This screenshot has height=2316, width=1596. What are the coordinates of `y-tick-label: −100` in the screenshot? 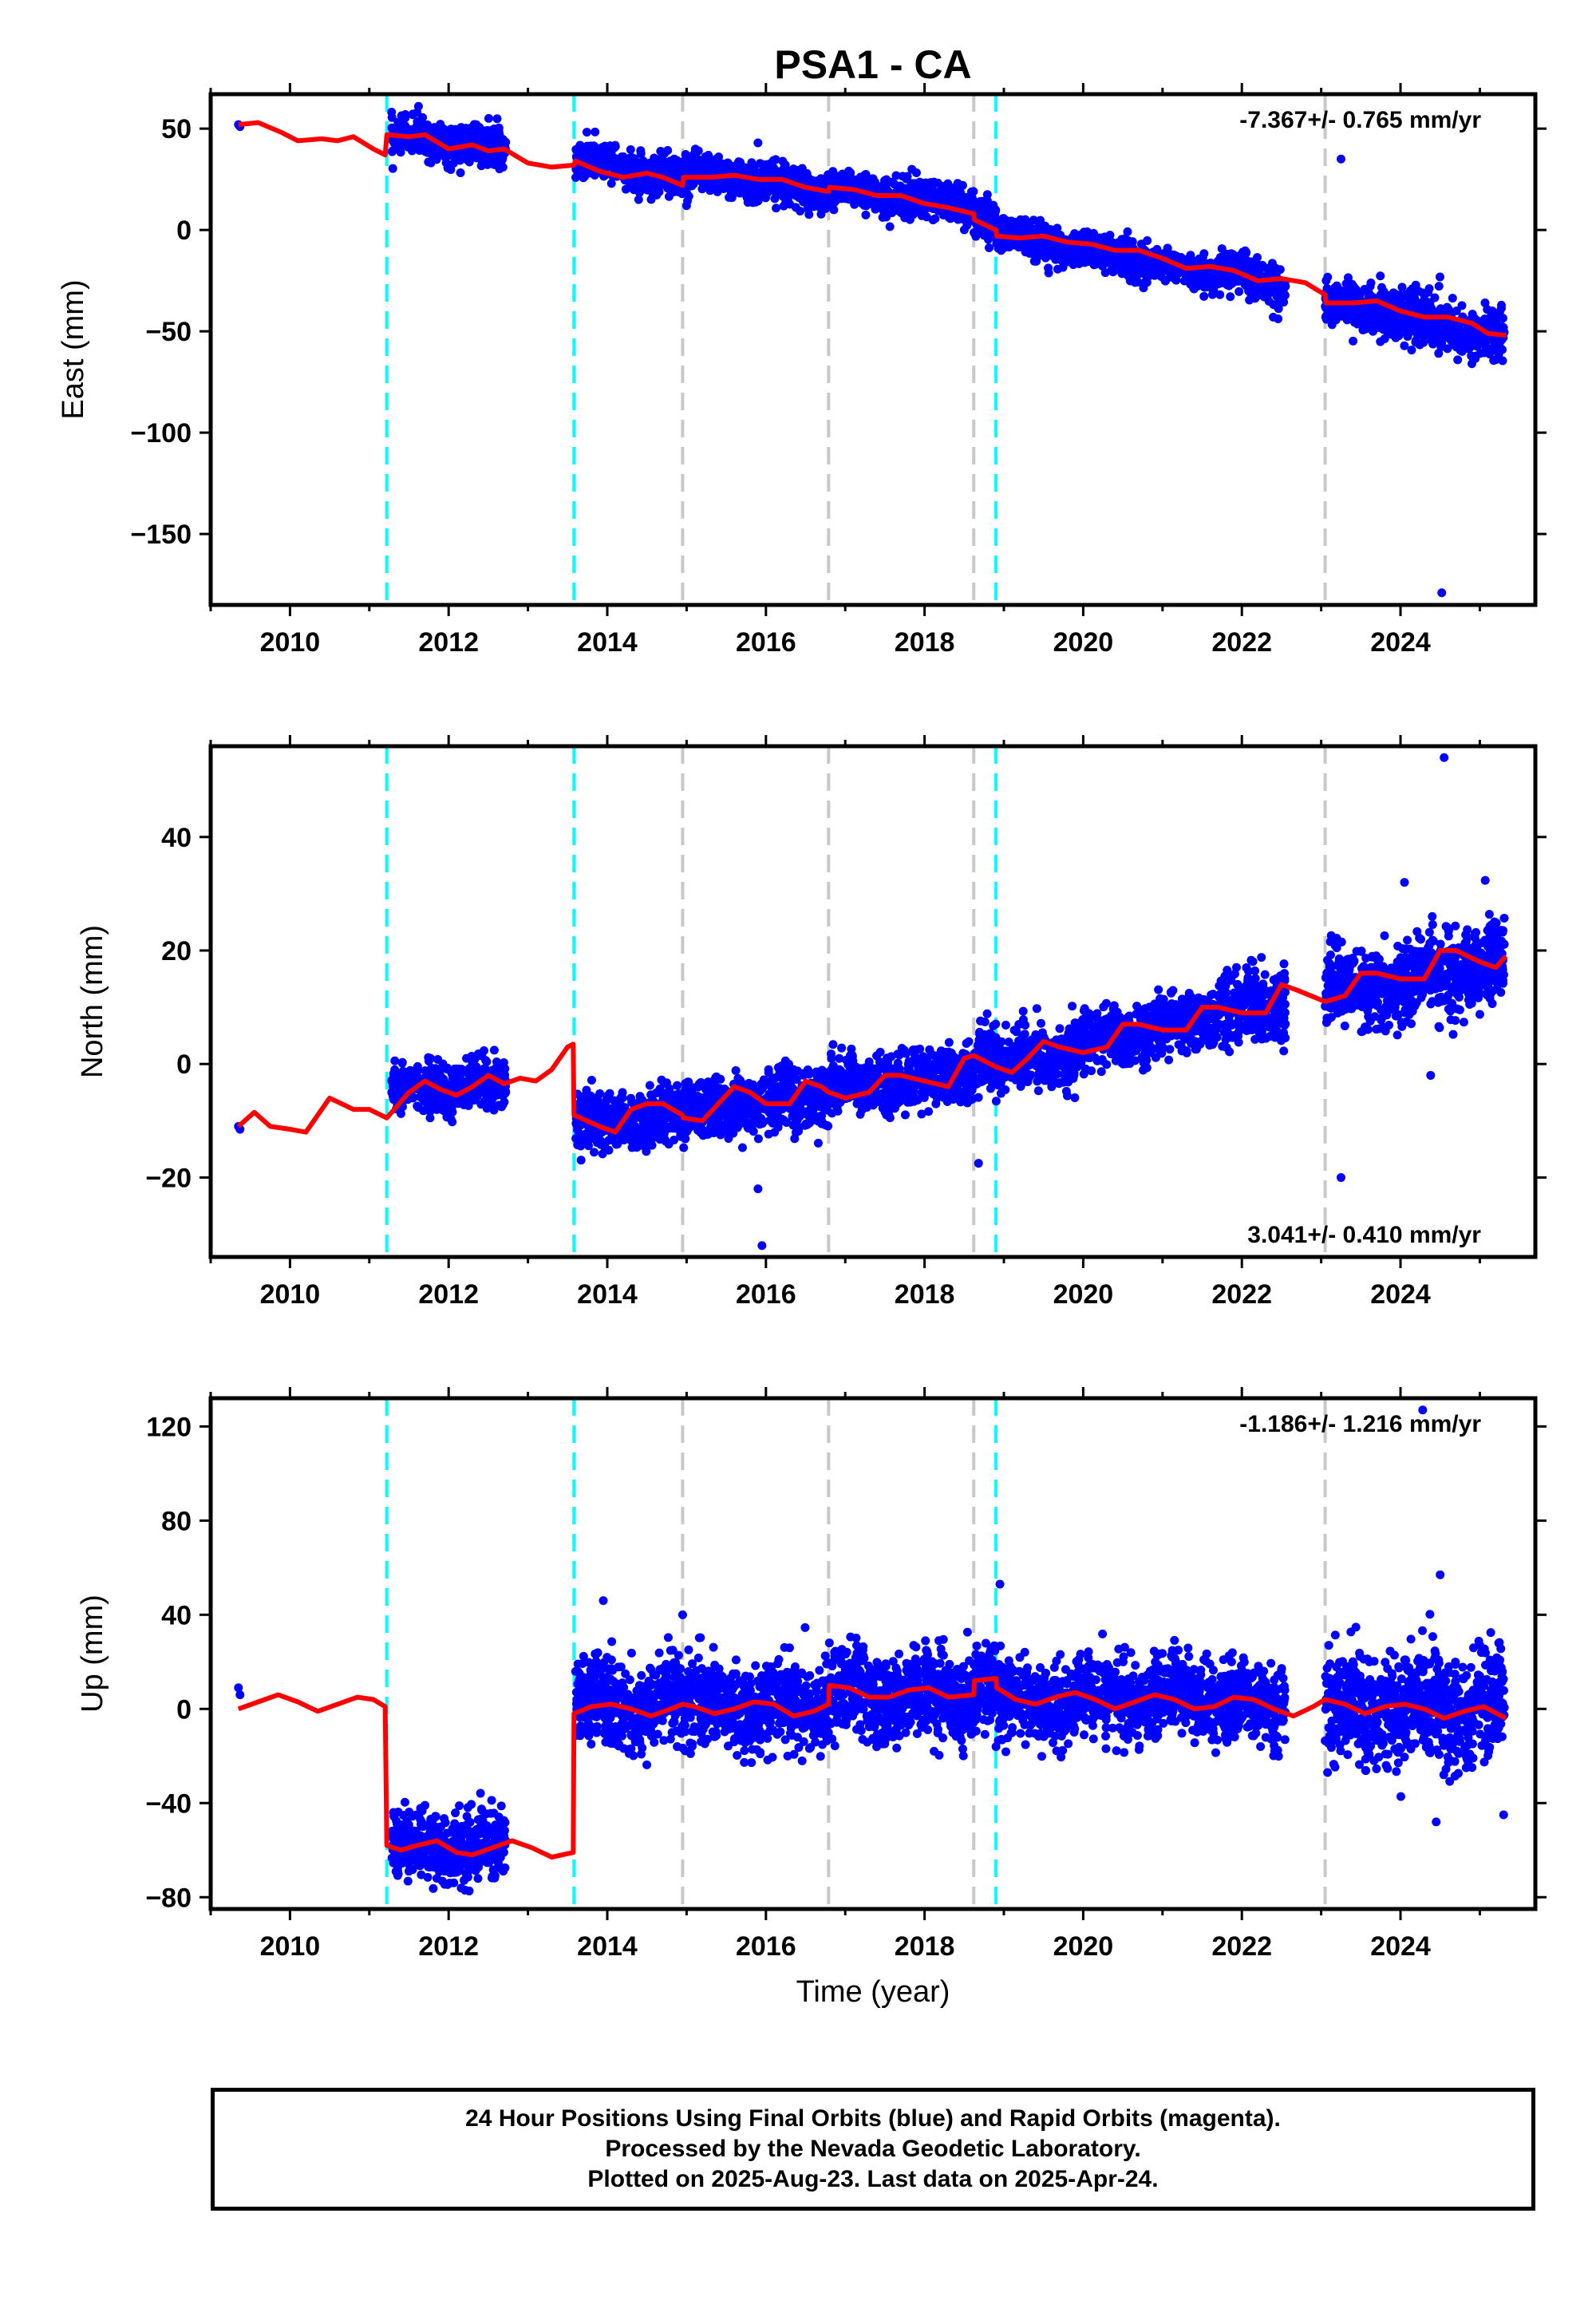 It's located at (161, 433).